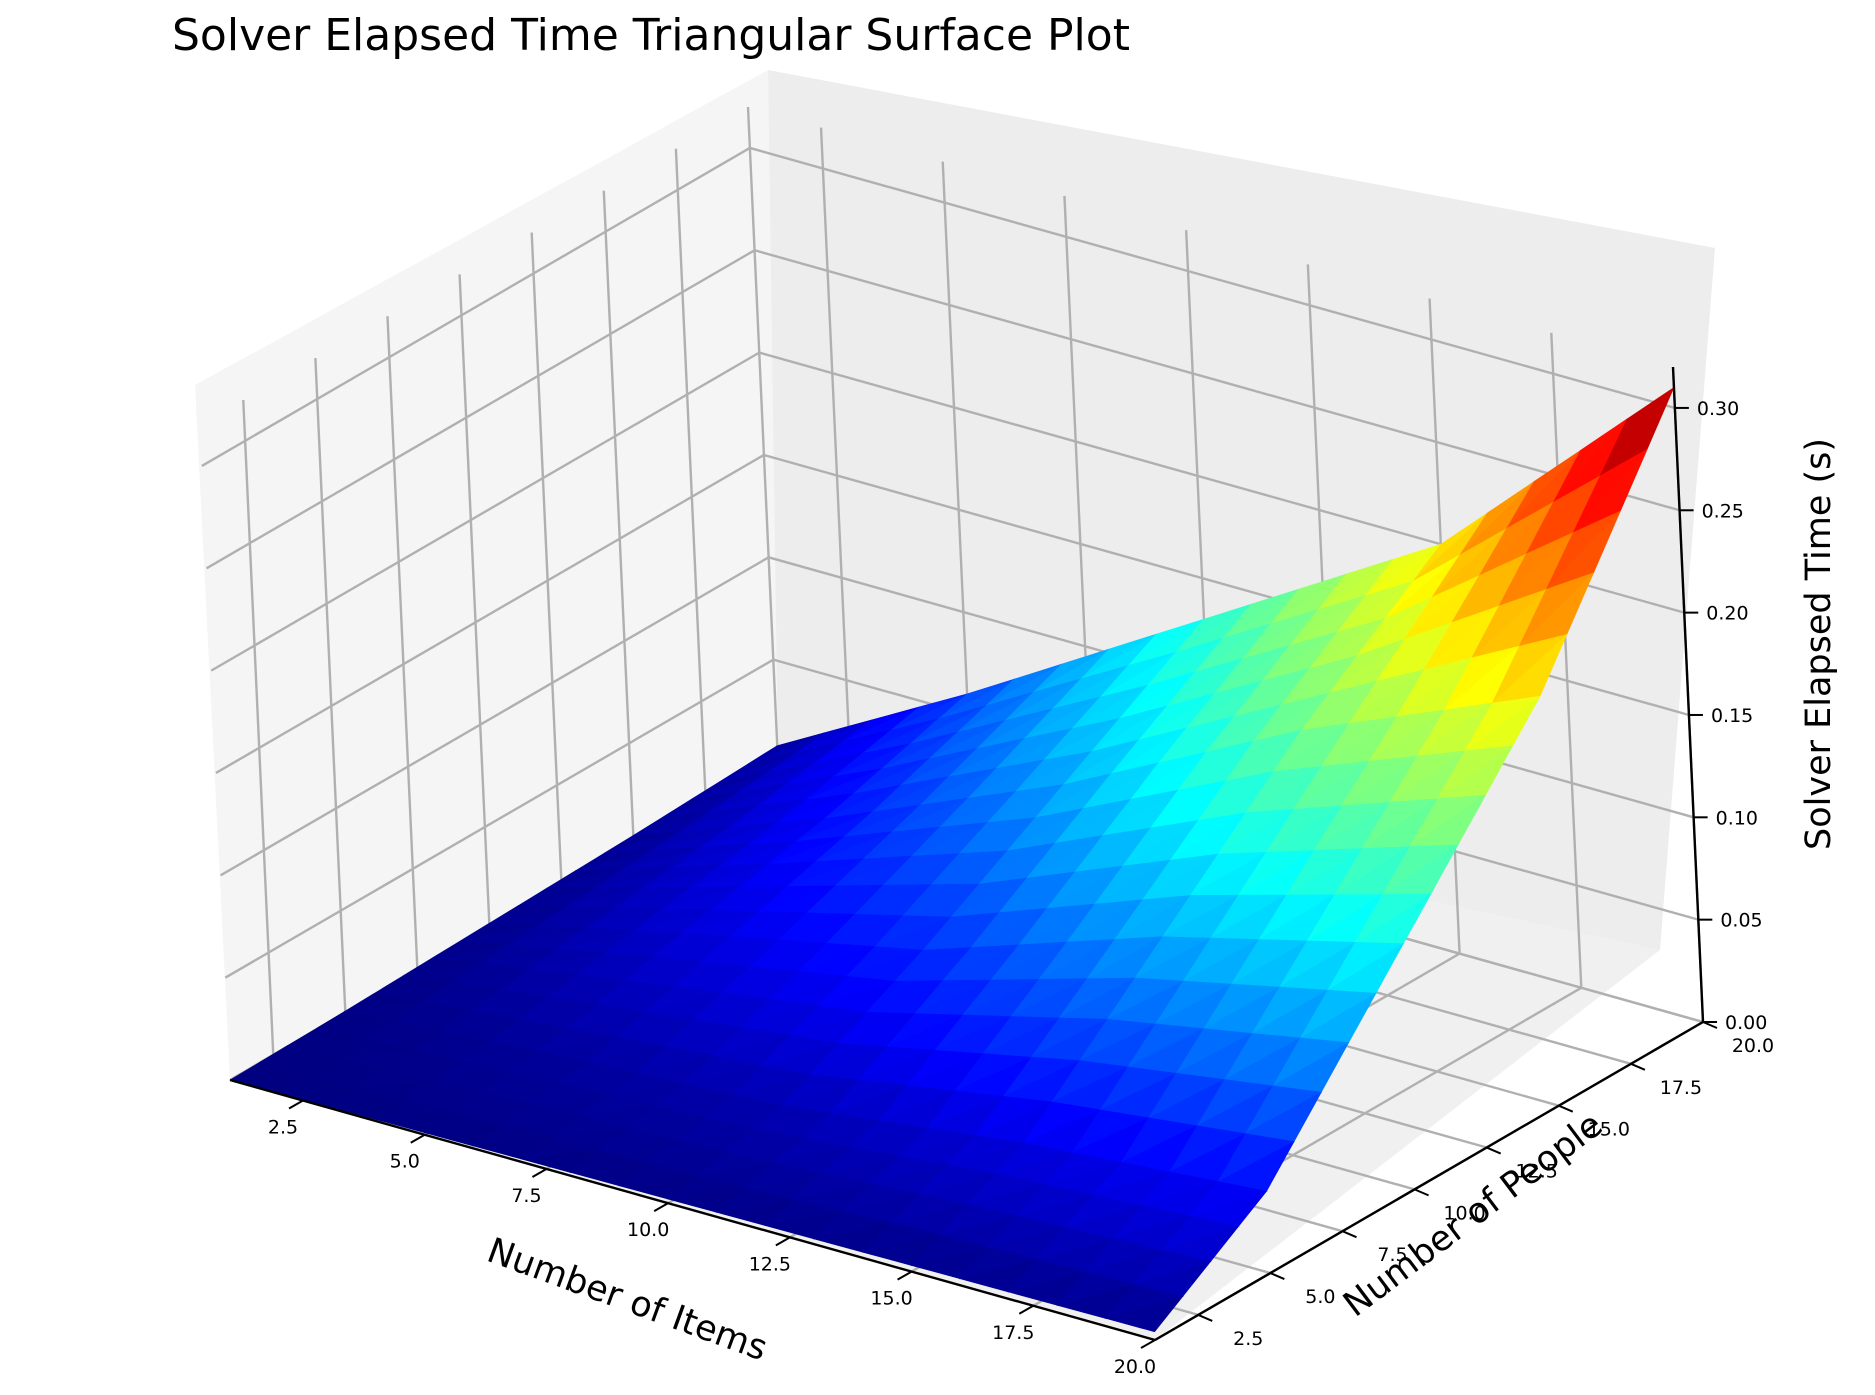 This screenshot has height=1395, width=1875. Describe the element at coordinates (1464, 1213) in the screenshot. I see `y-tick-label: 10.0` at that location.